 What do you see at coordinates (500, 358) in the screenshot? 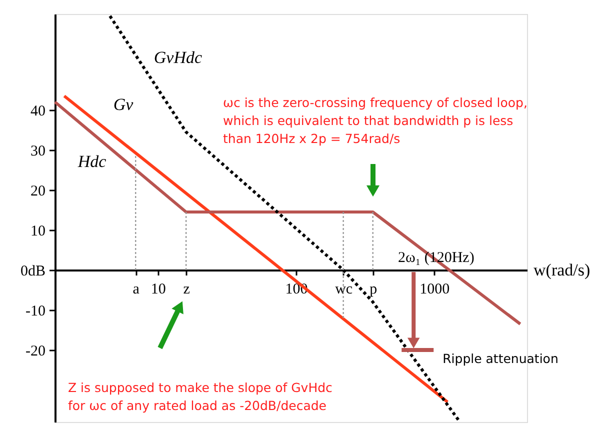
I see `annotation: Ripple attenuation` at bounding box center [500, 358].